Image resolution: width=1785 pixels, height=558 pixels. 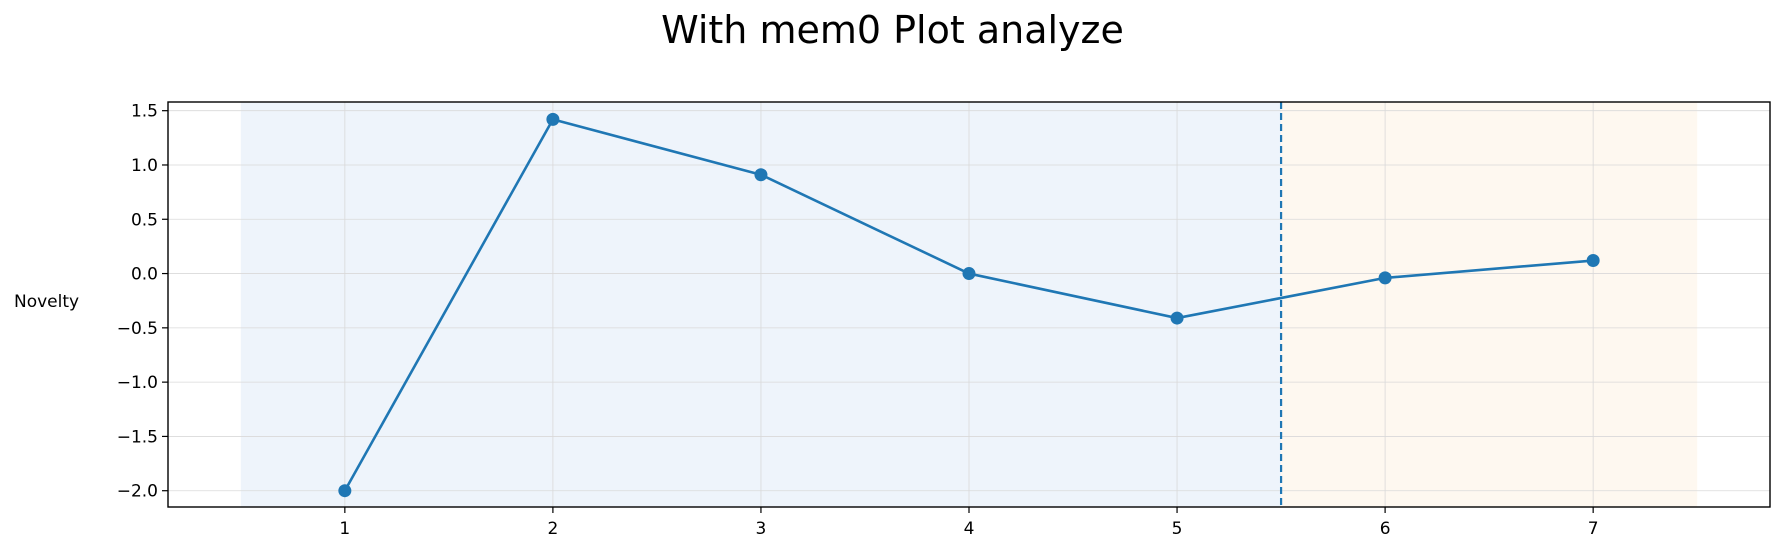 What do you see at coordinates (1593, 529) in the screenshot?
I see `x-tick-label: 7` at bounding box center [1593, 529].